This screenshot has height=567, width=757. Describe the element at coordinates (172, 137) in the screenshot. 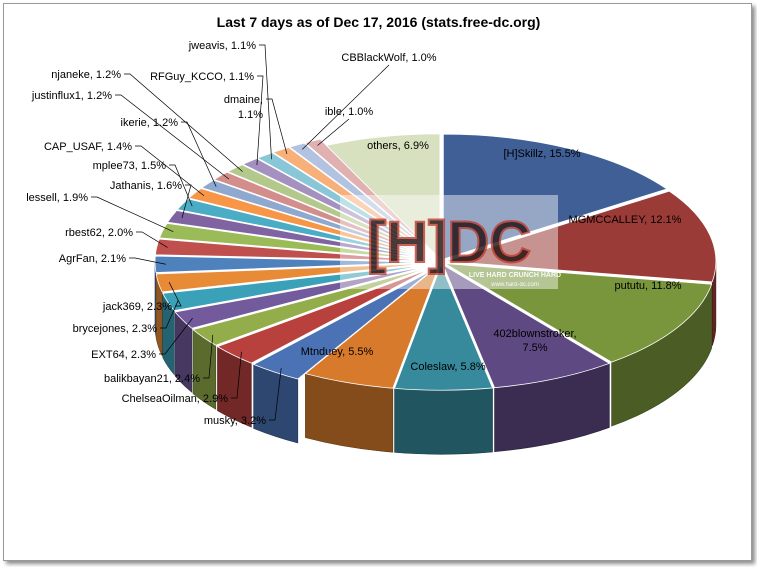

I see `leader-line-justinflux1` at that location.